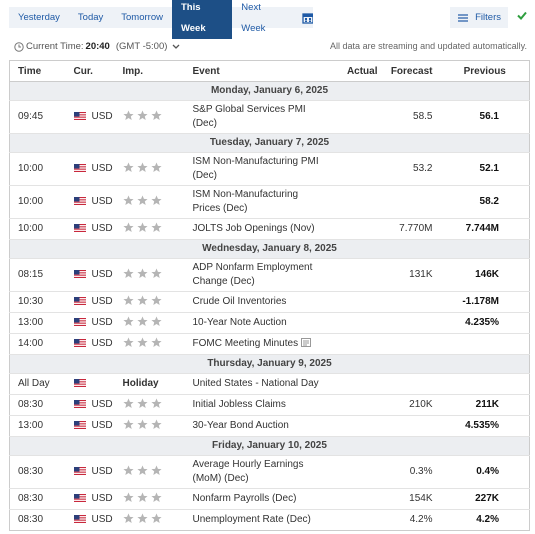  Describe the element at coordinates (485, 472) in the screenshot. I see `previous: 0.4%` at that location.